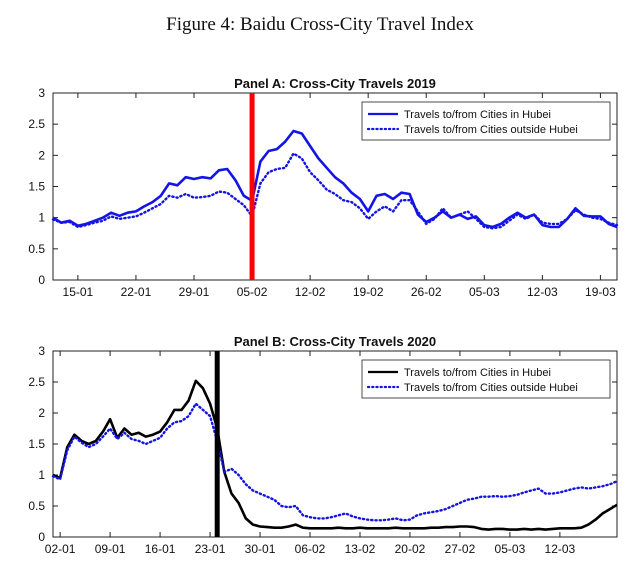  Describe the element at coordinates (460, 549) in the screenshot. I see `x-tick-label: 27-02` at that location.